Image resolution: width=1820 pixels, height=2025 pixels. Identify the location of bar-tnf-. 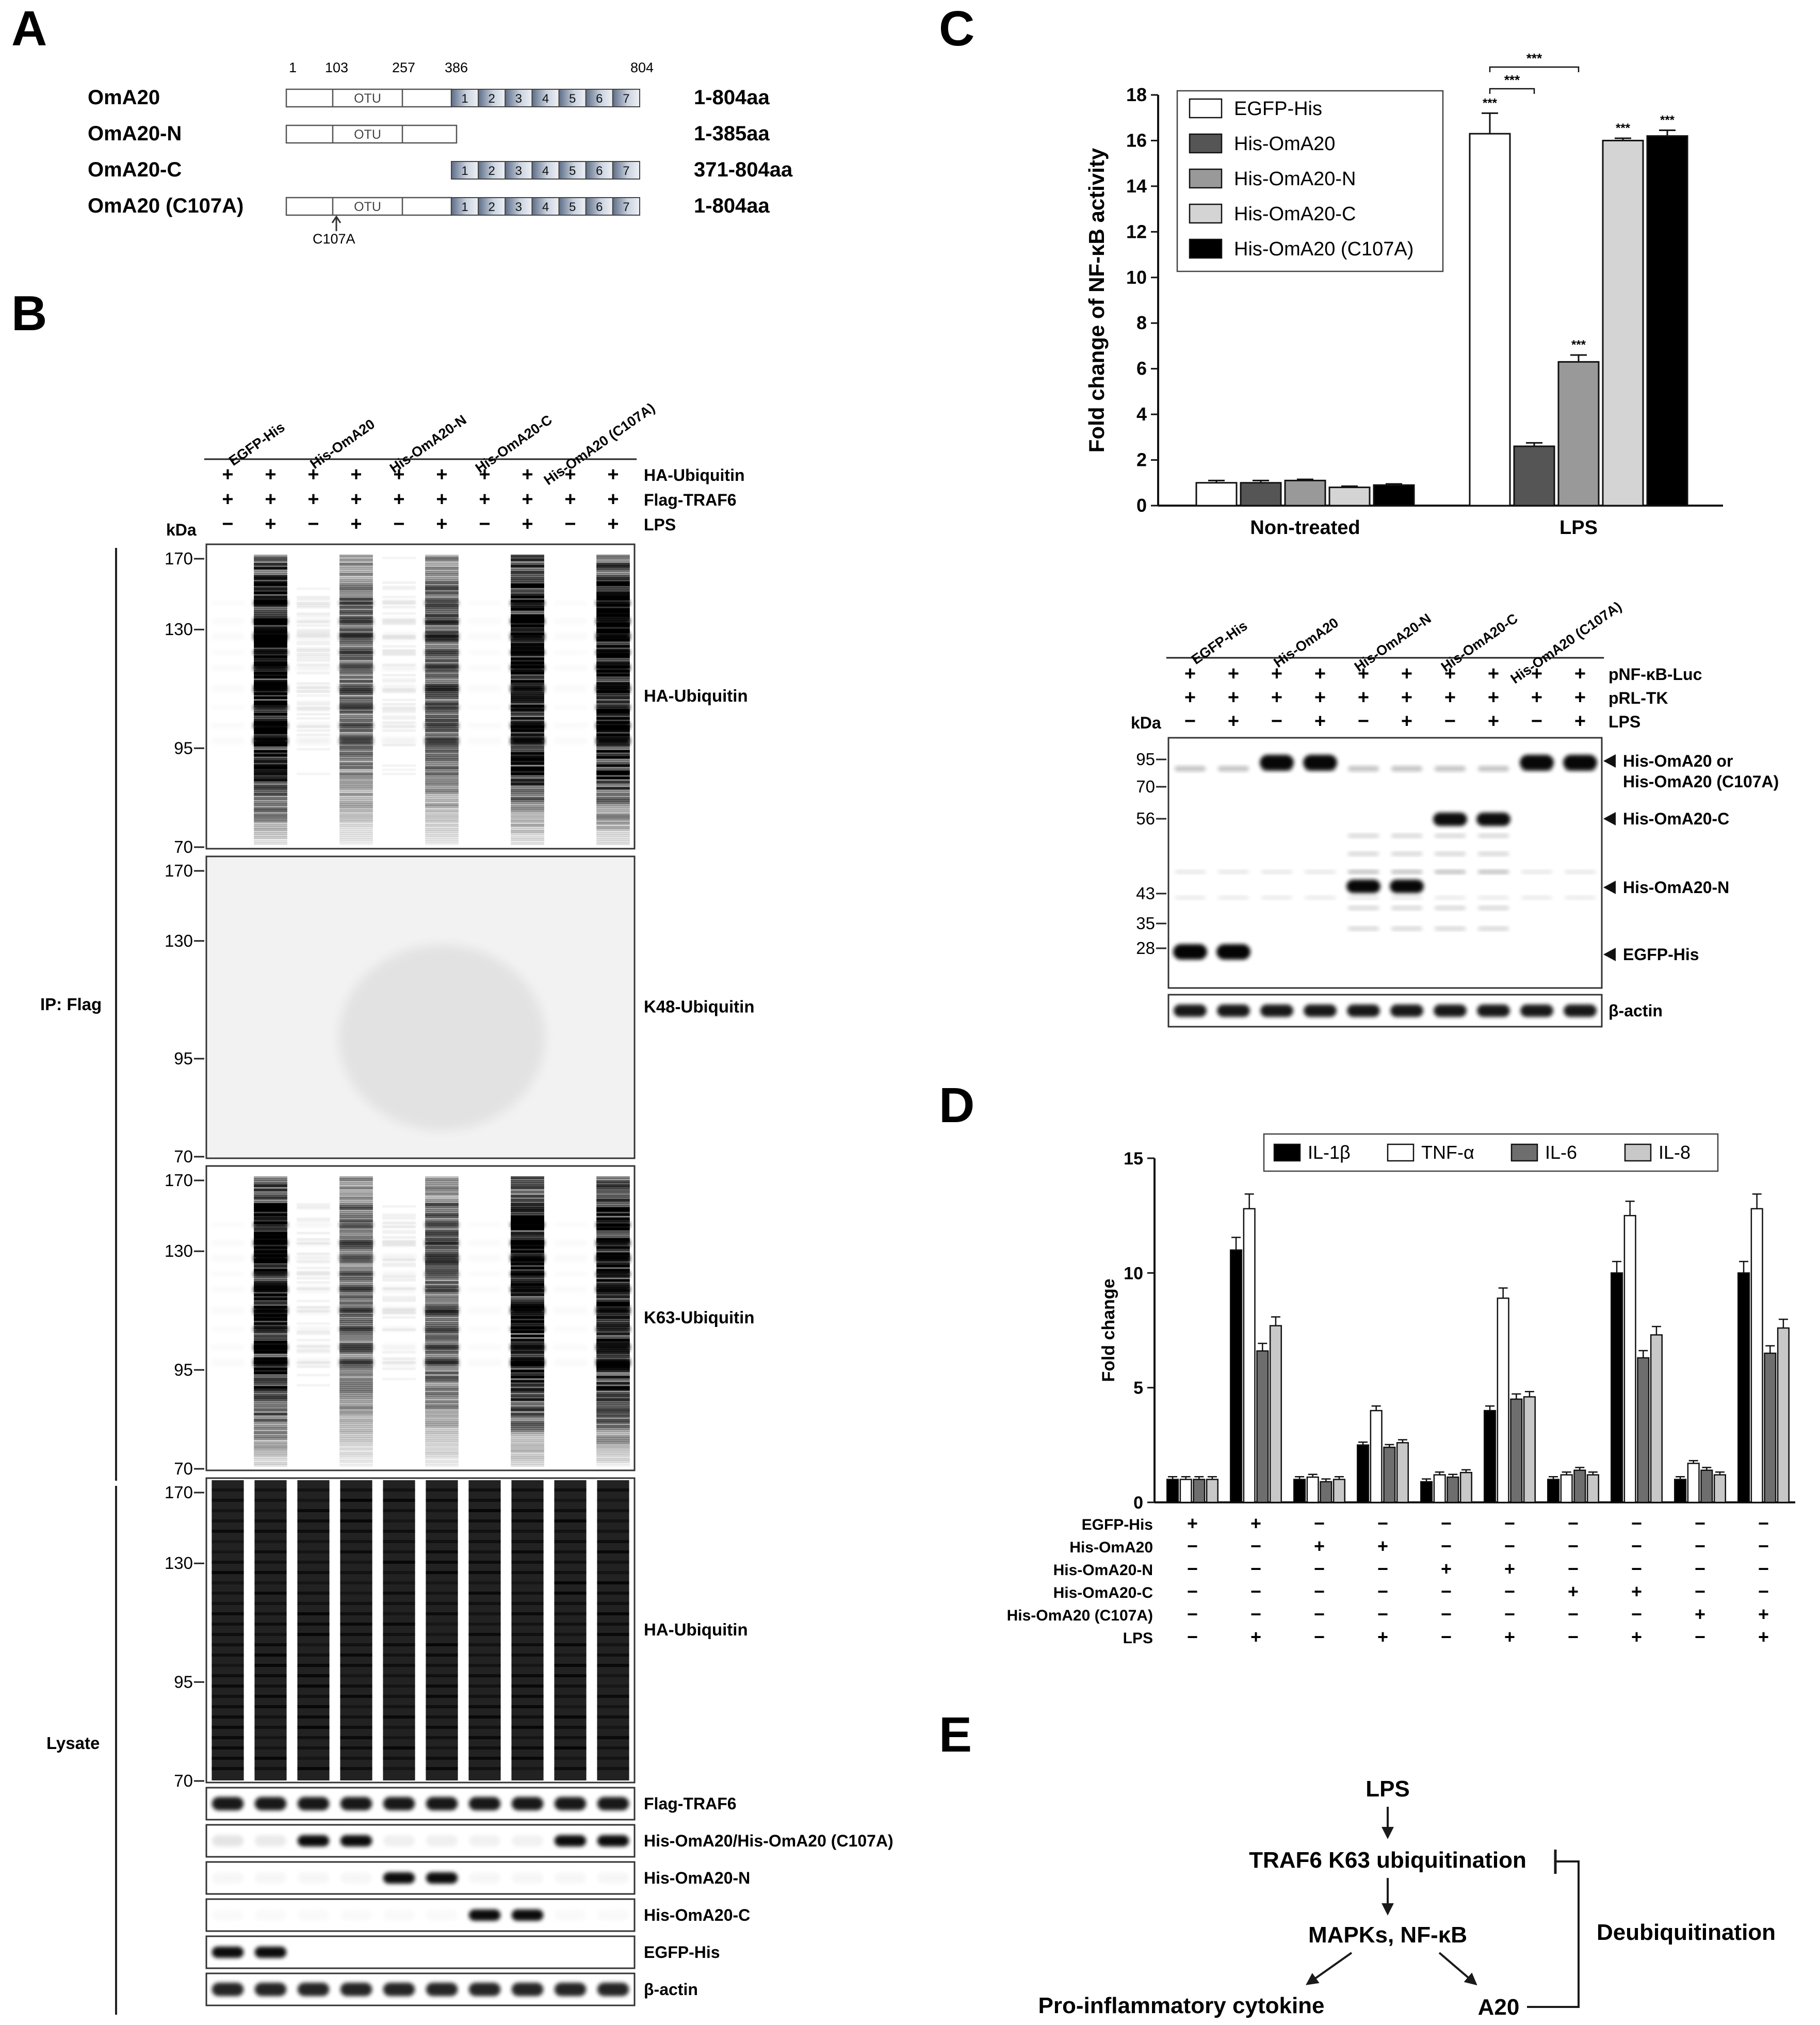
(1503, 1400).